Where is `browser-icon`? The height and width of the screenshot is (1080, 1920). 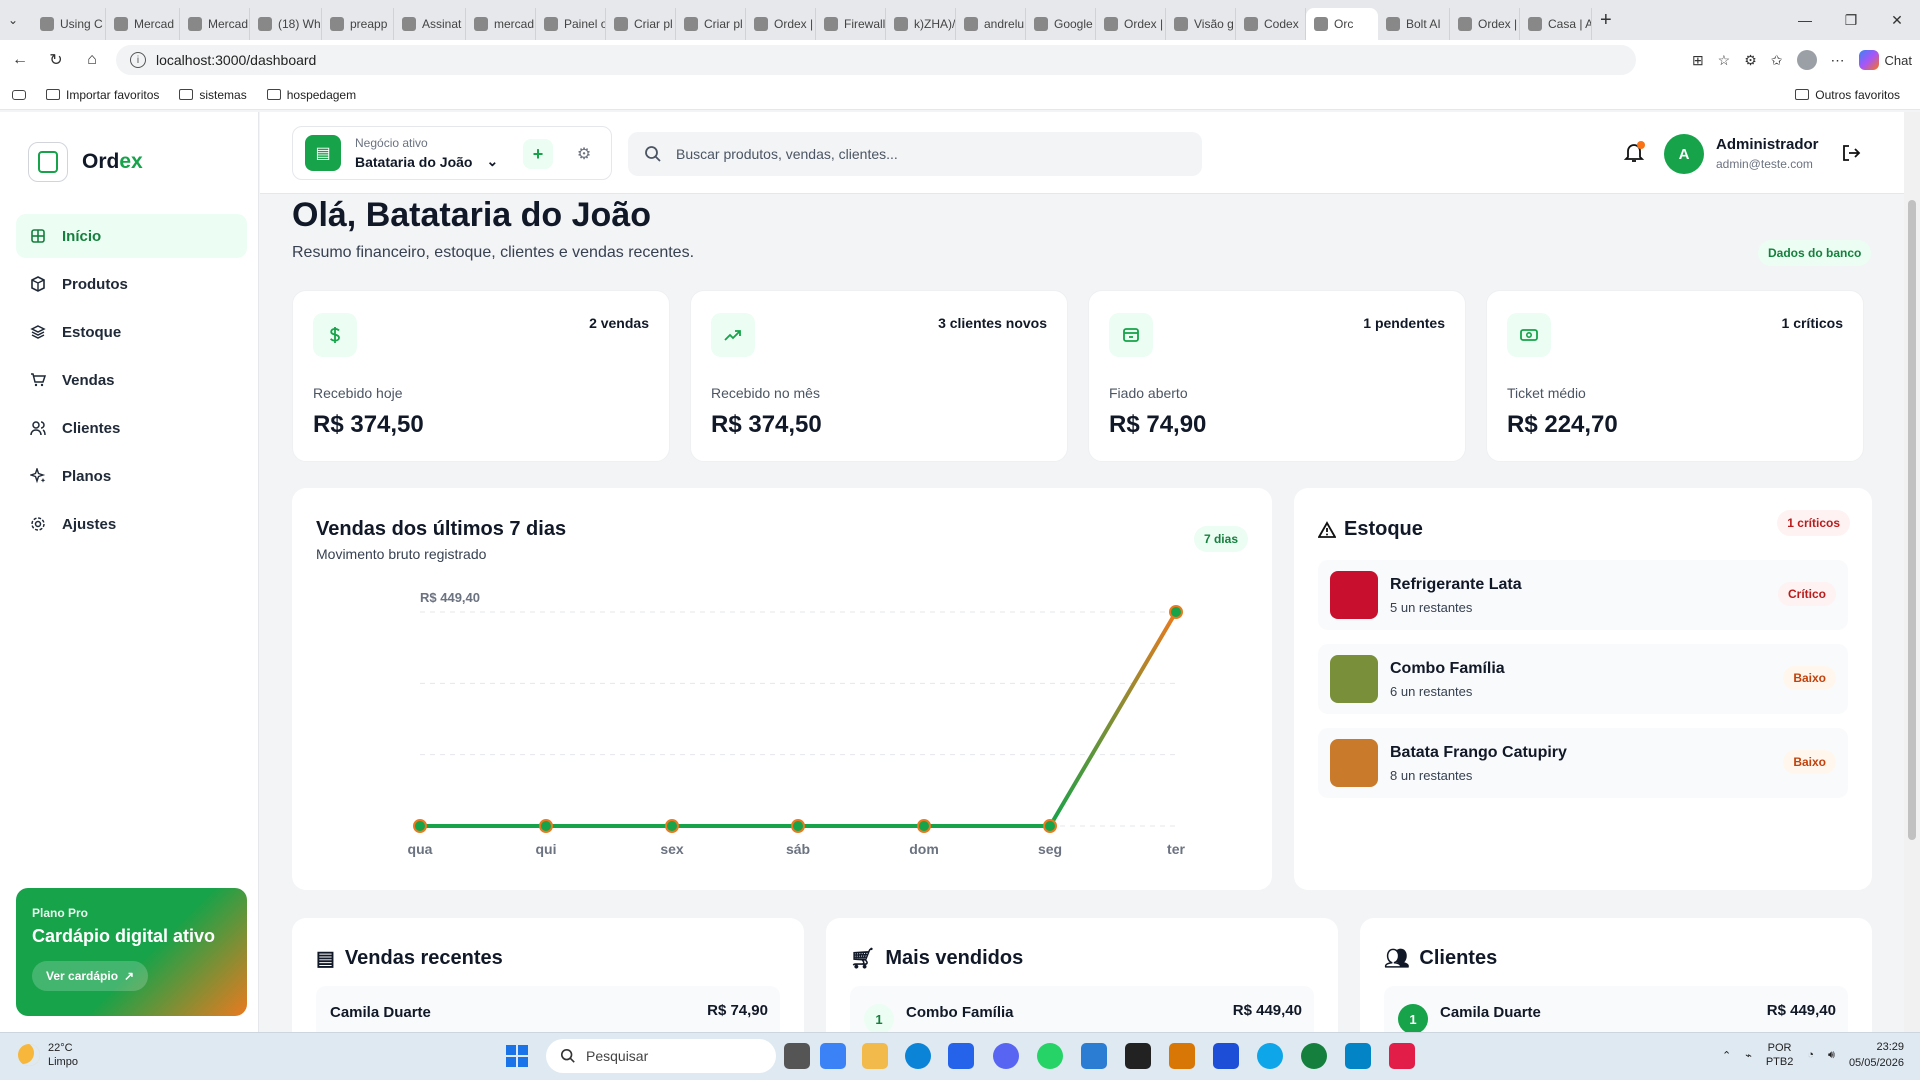 browser-icon is located at coordinates (1270, 1056).